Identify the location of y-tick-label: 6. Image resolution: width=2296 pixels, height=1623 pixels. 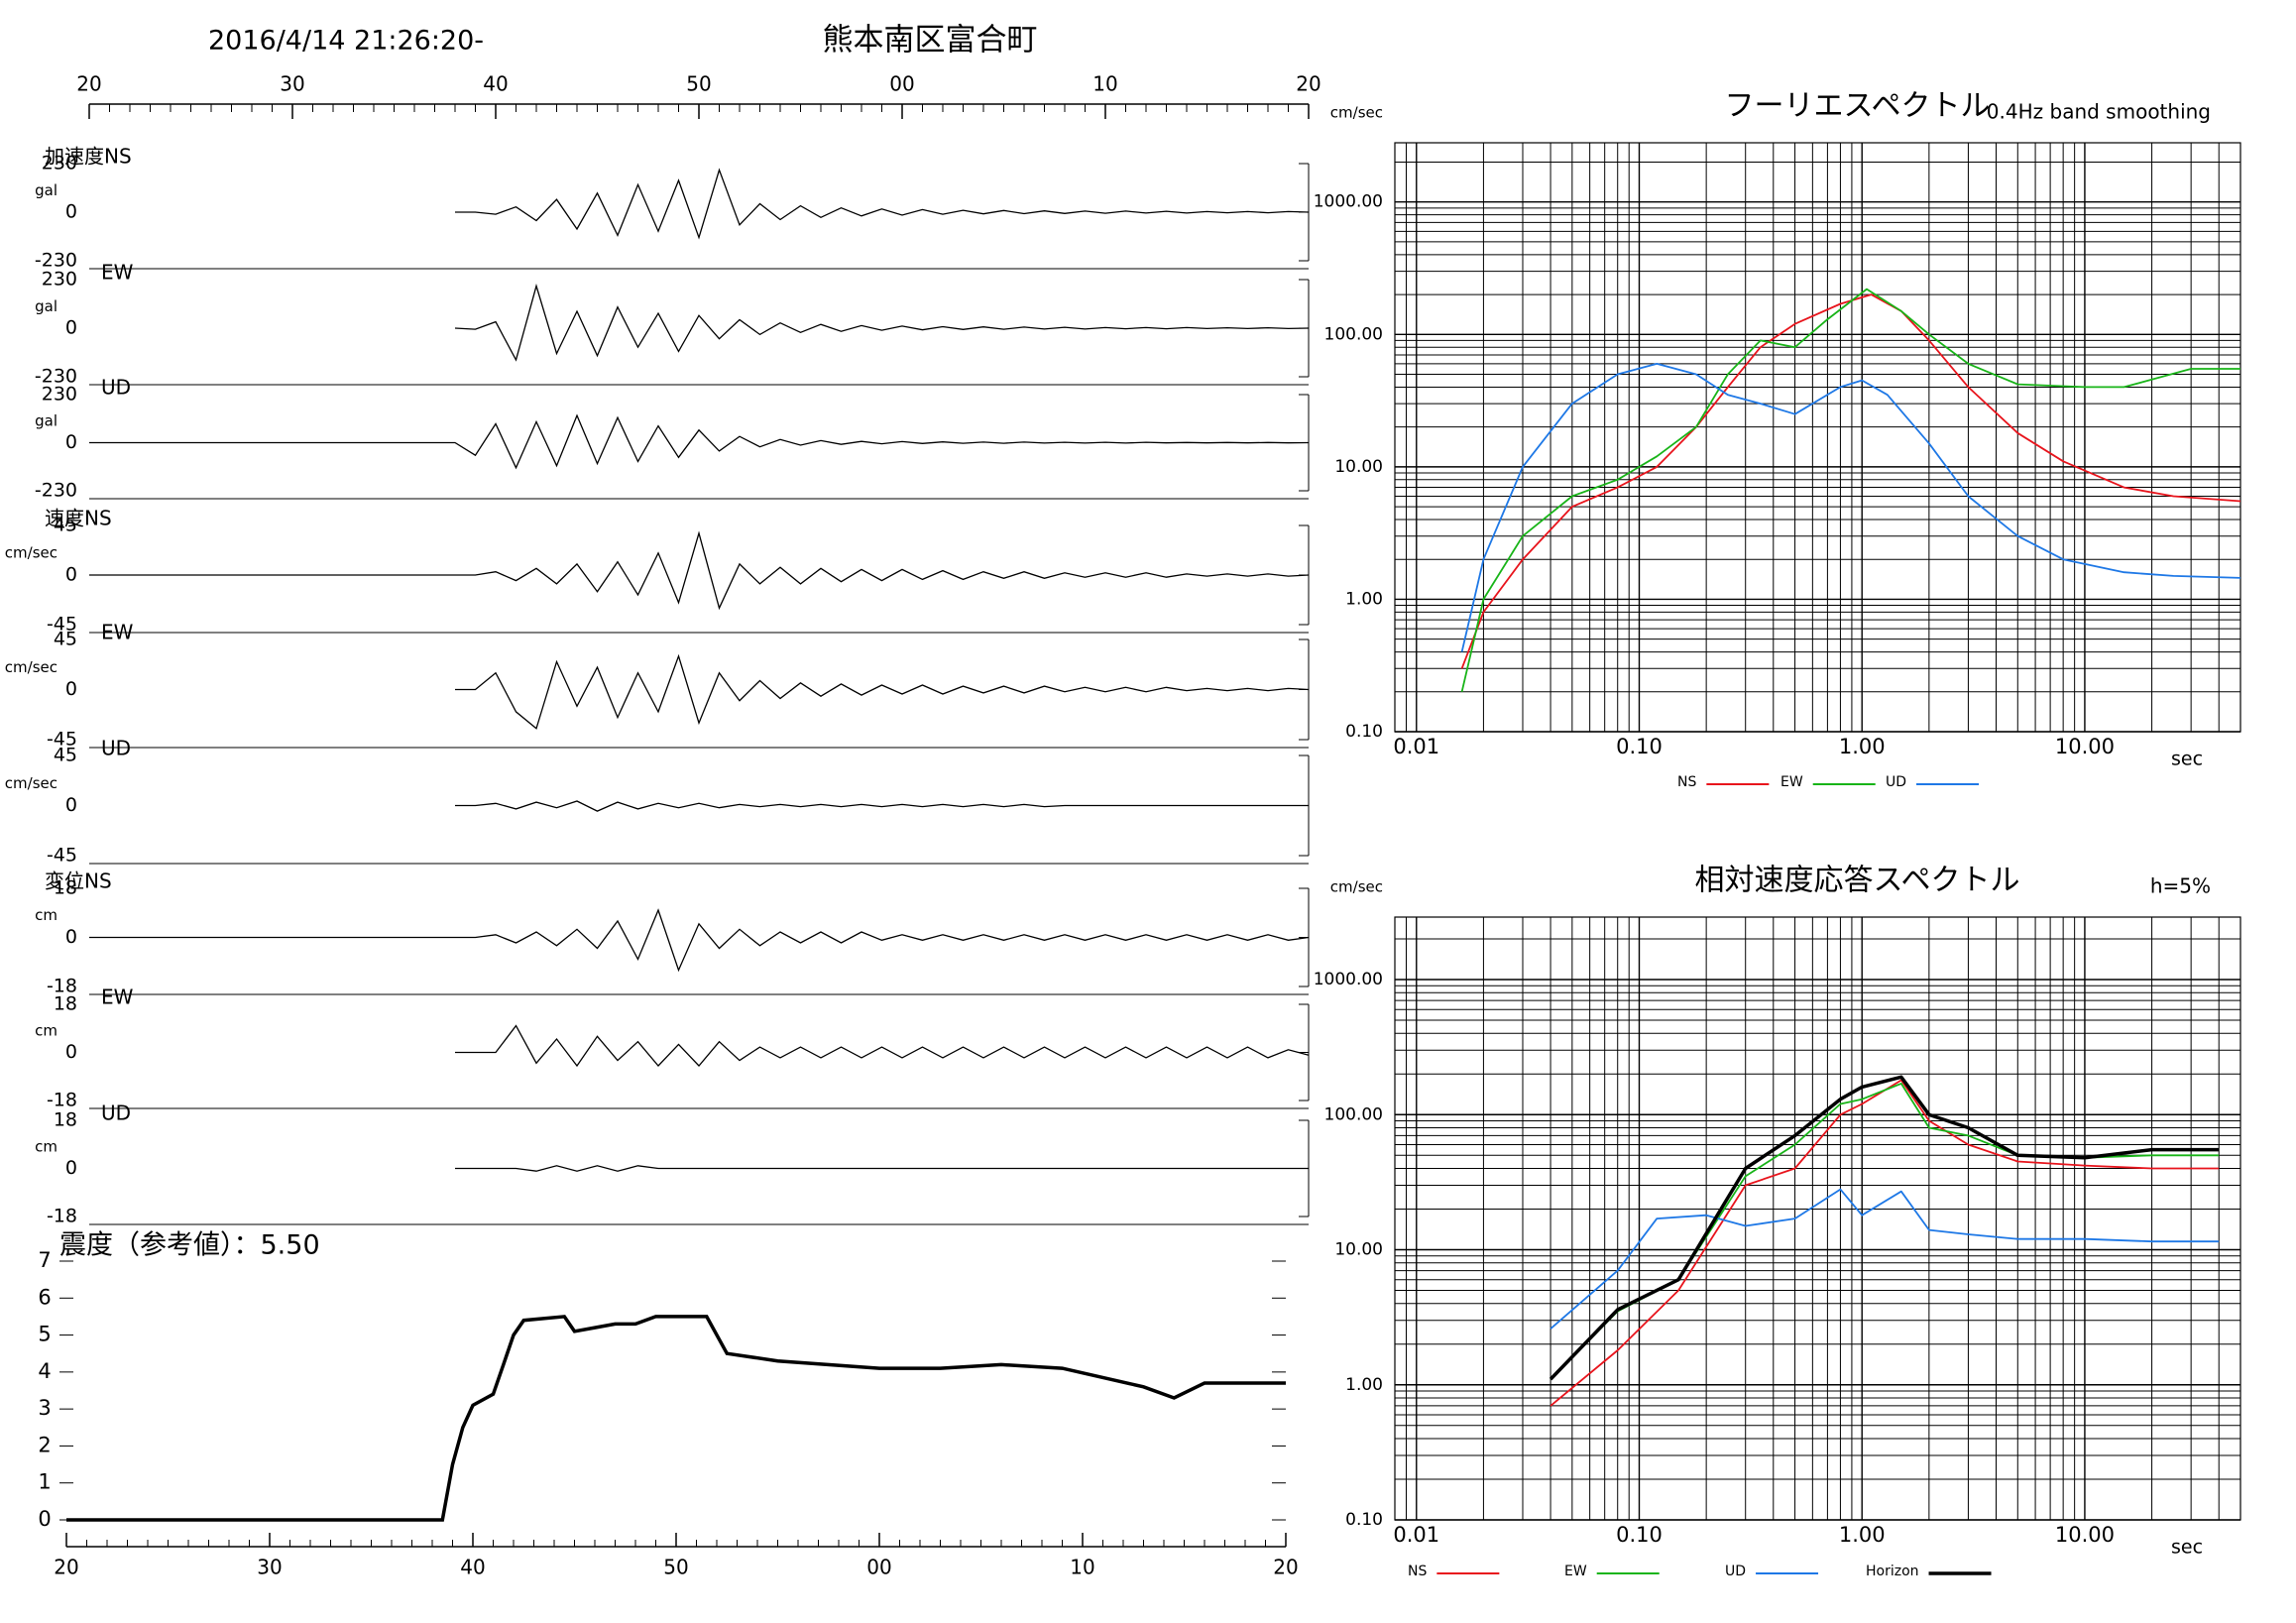
(45, 1297).